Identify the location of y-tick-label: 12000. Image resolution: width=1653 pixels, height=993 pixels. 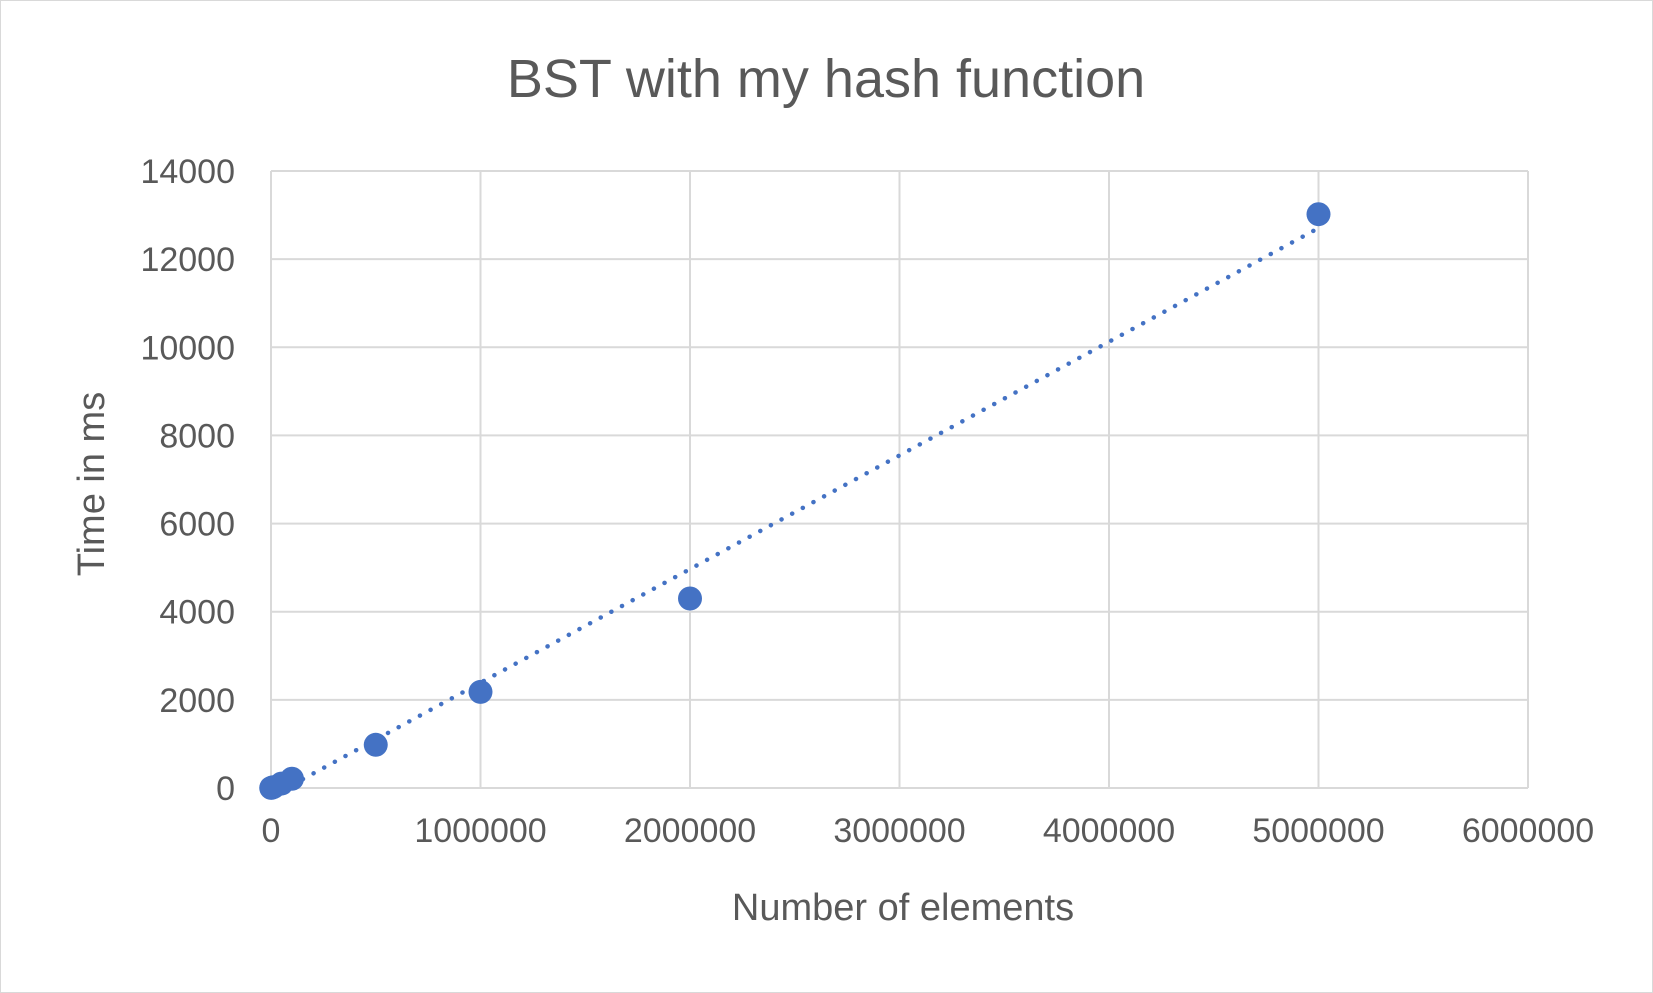
(187, 260).